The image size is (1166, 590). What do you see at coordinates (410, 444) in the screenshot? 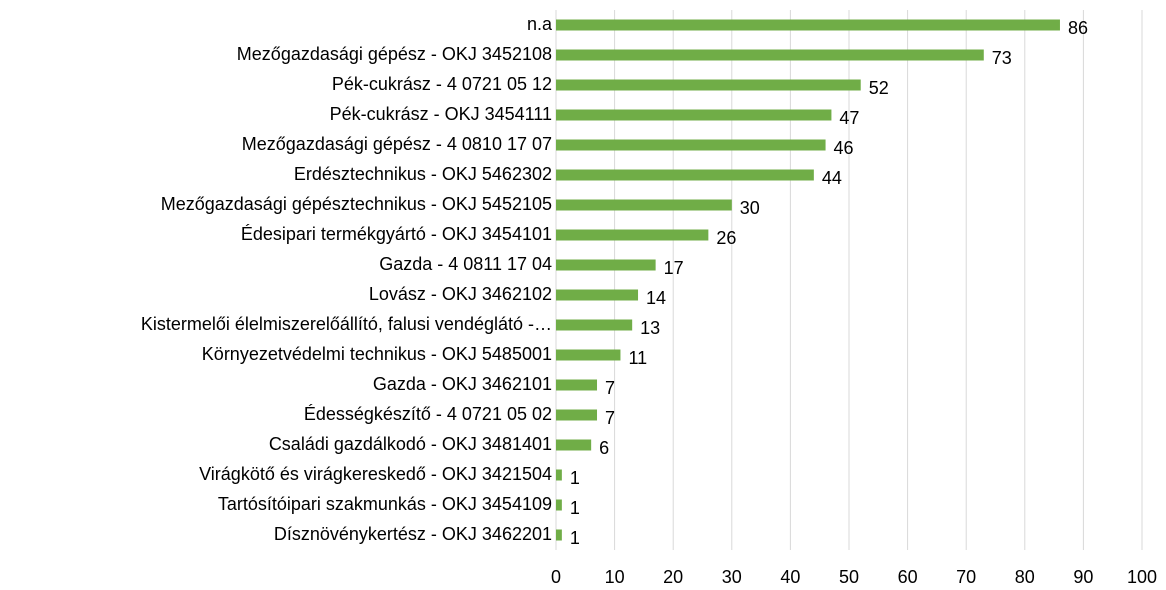
I see `y-tick-label: Családi gazdálkodó - OKJ 3481401` at bounding box center [410, 444].